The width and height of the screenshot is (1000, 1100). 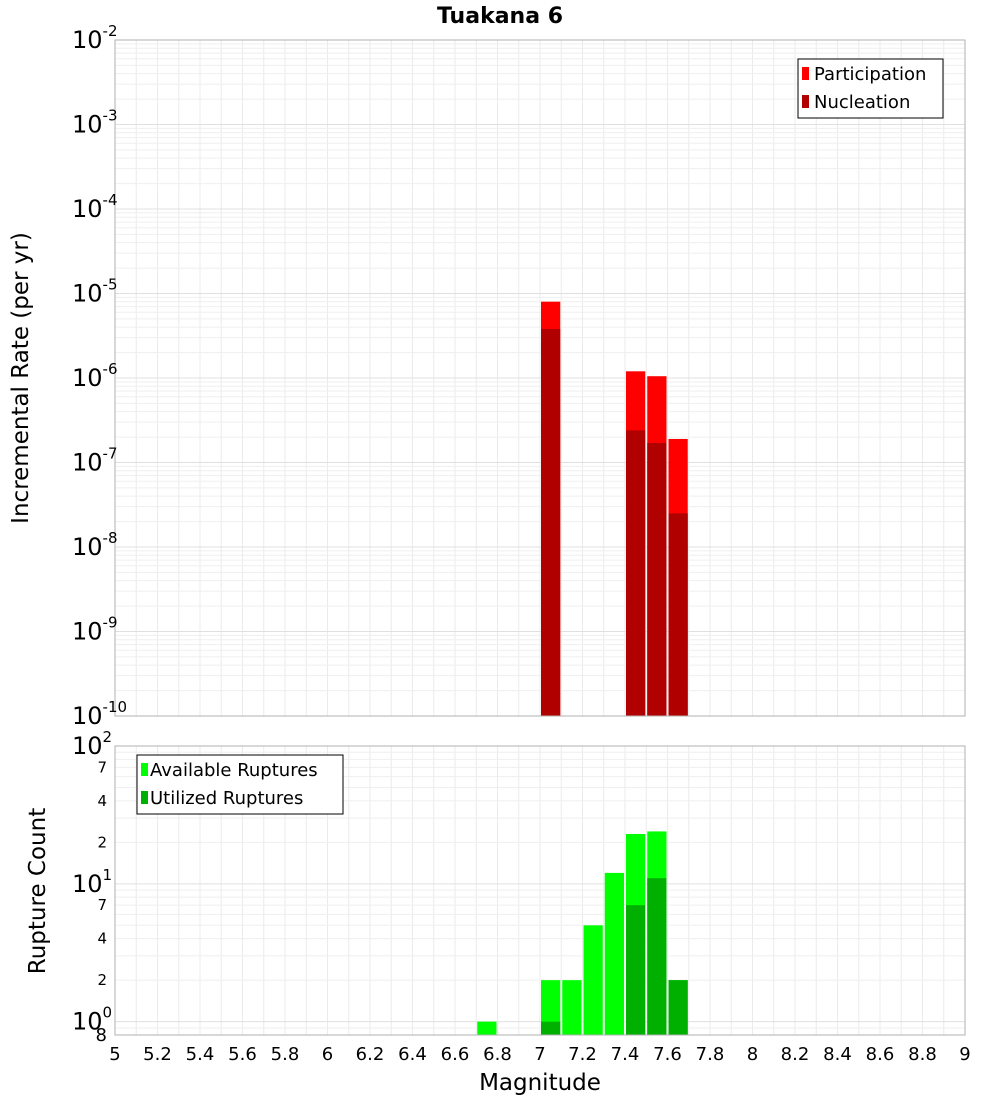 I want to click on bottom-y-tick-labels: 10⁰ 10¹ 10² 8 2 4 7 2 4 7, so click(x=92, y=887).